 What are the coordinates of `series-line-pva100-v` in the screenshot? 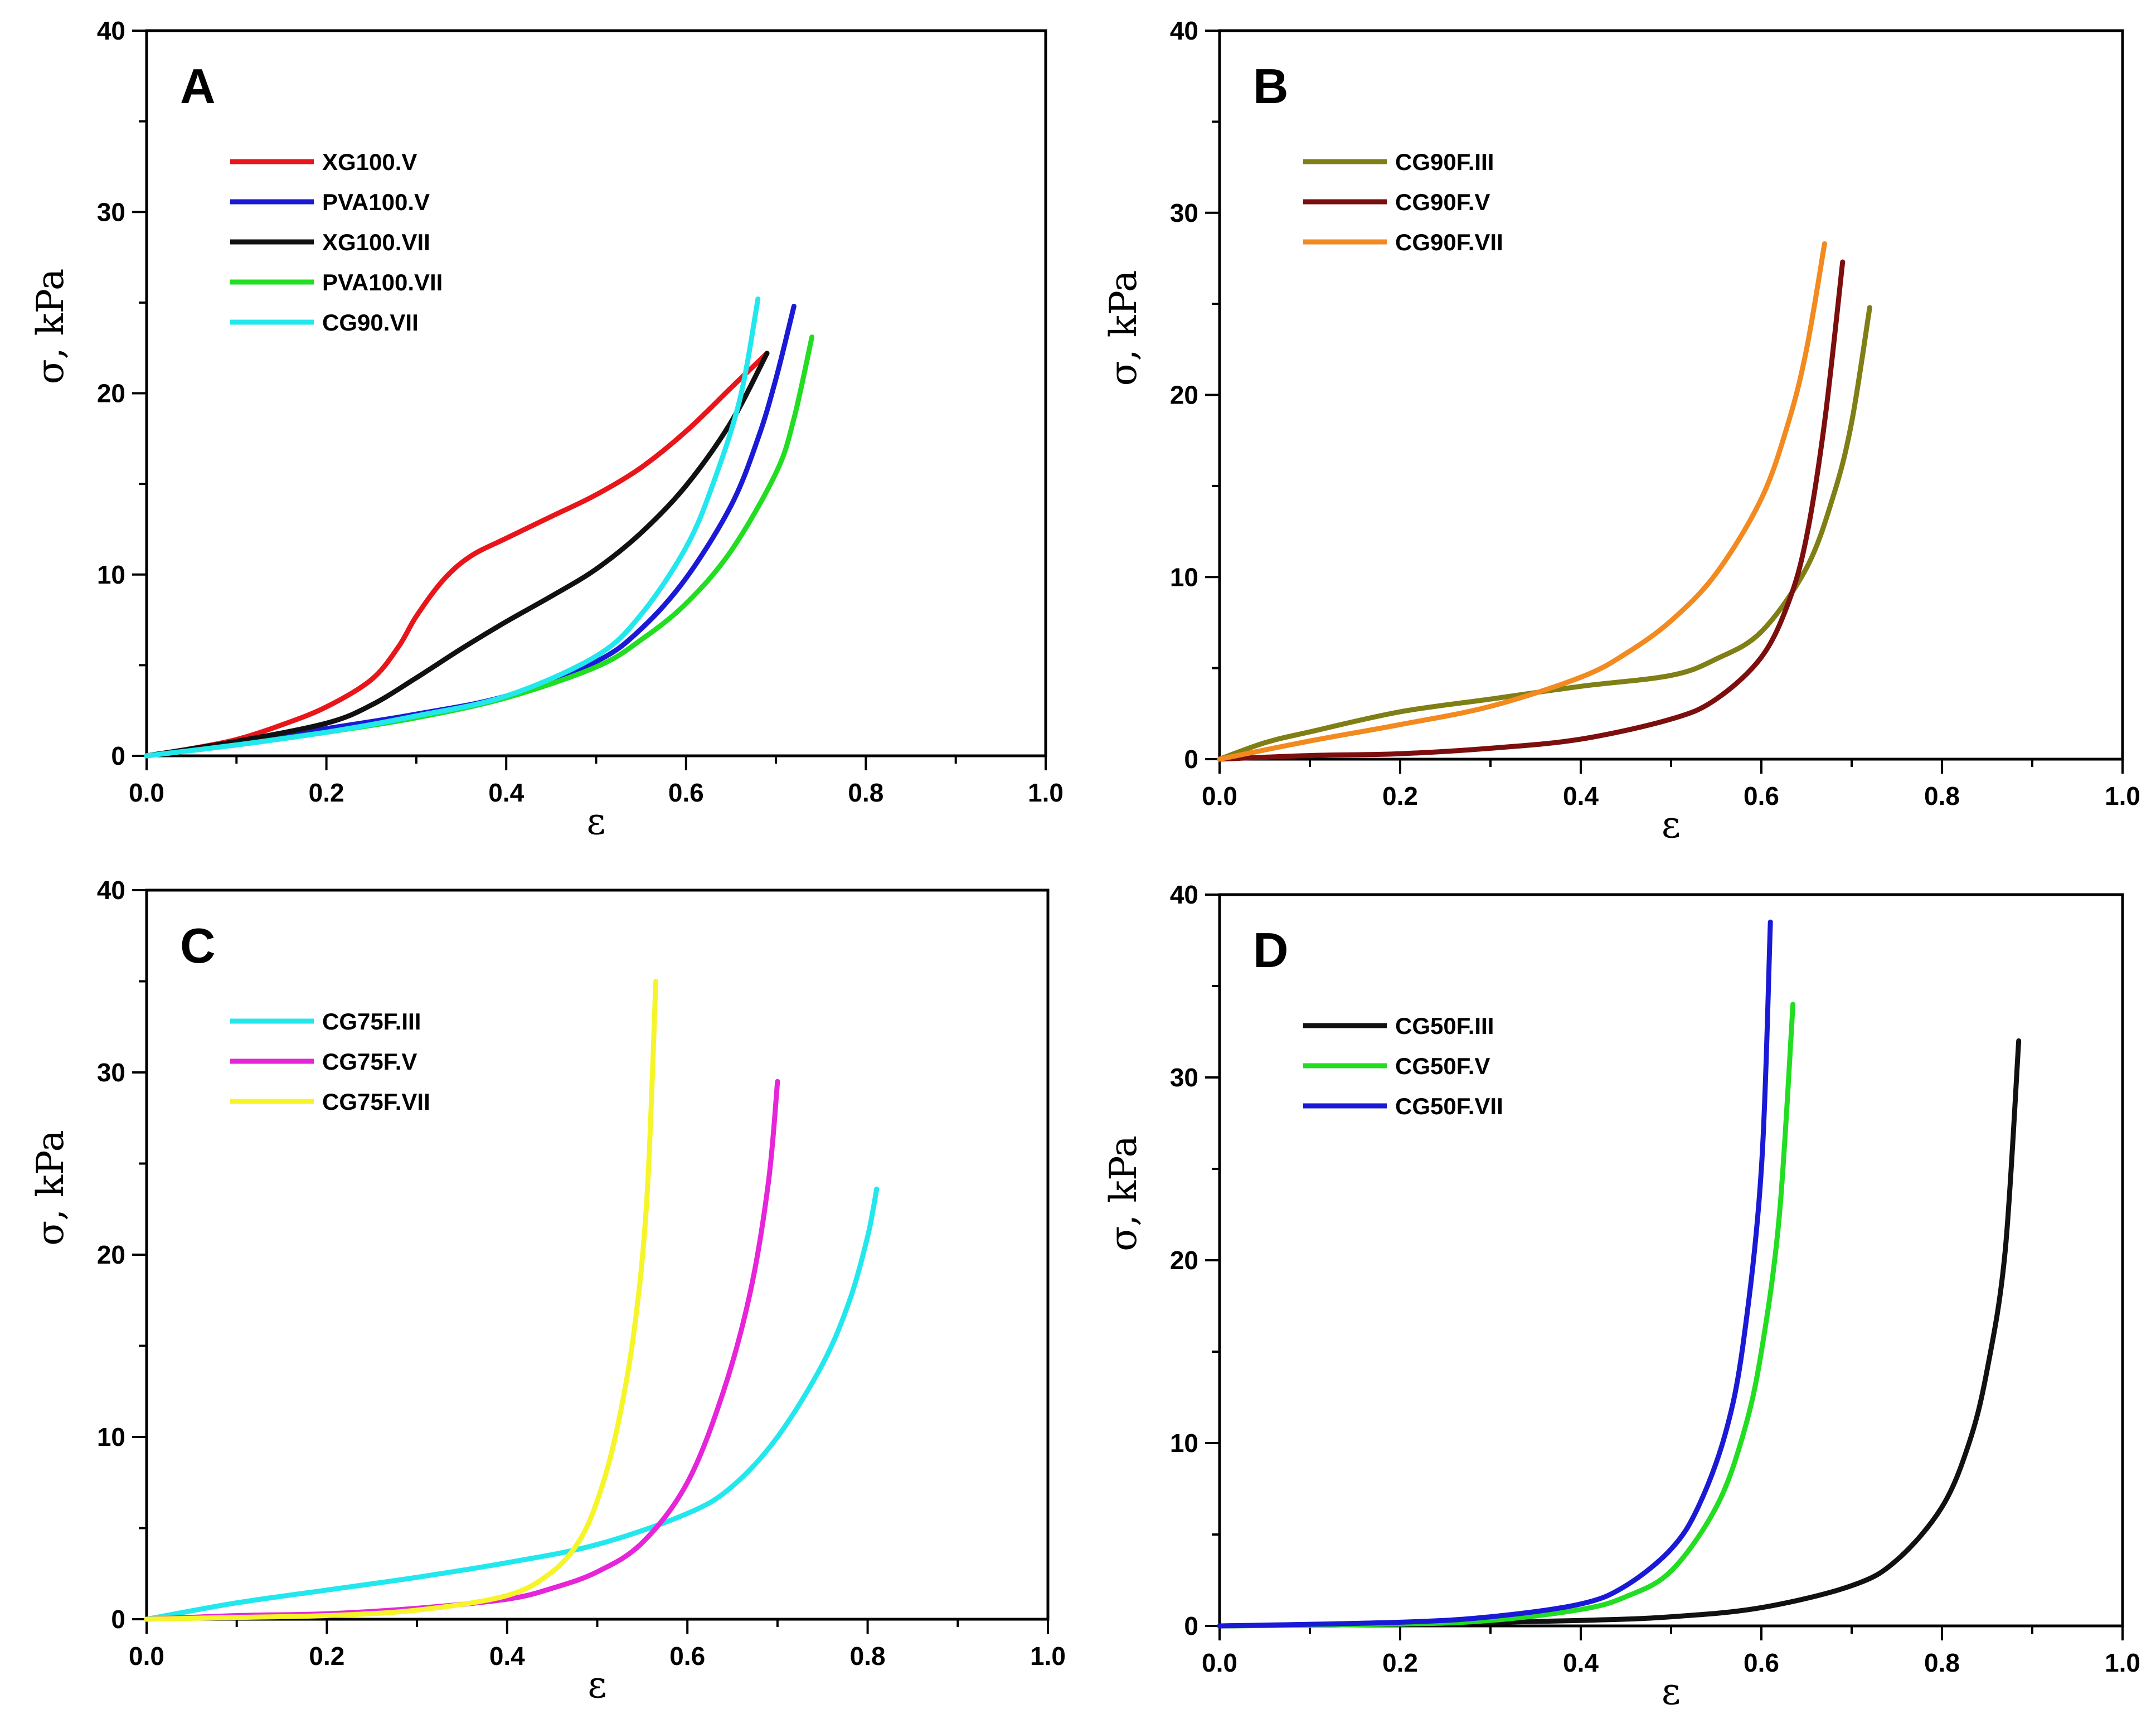 It's located at (470, 531).